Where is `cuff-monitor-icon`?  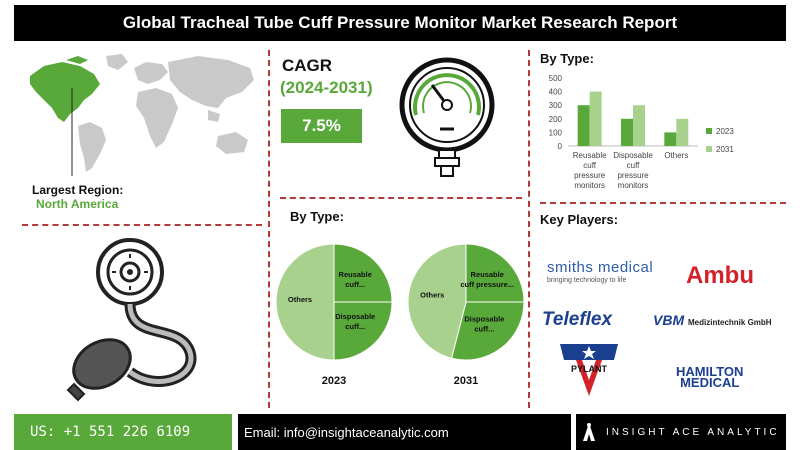
cuff-monitor-icon is located at coordinates (131, 320).